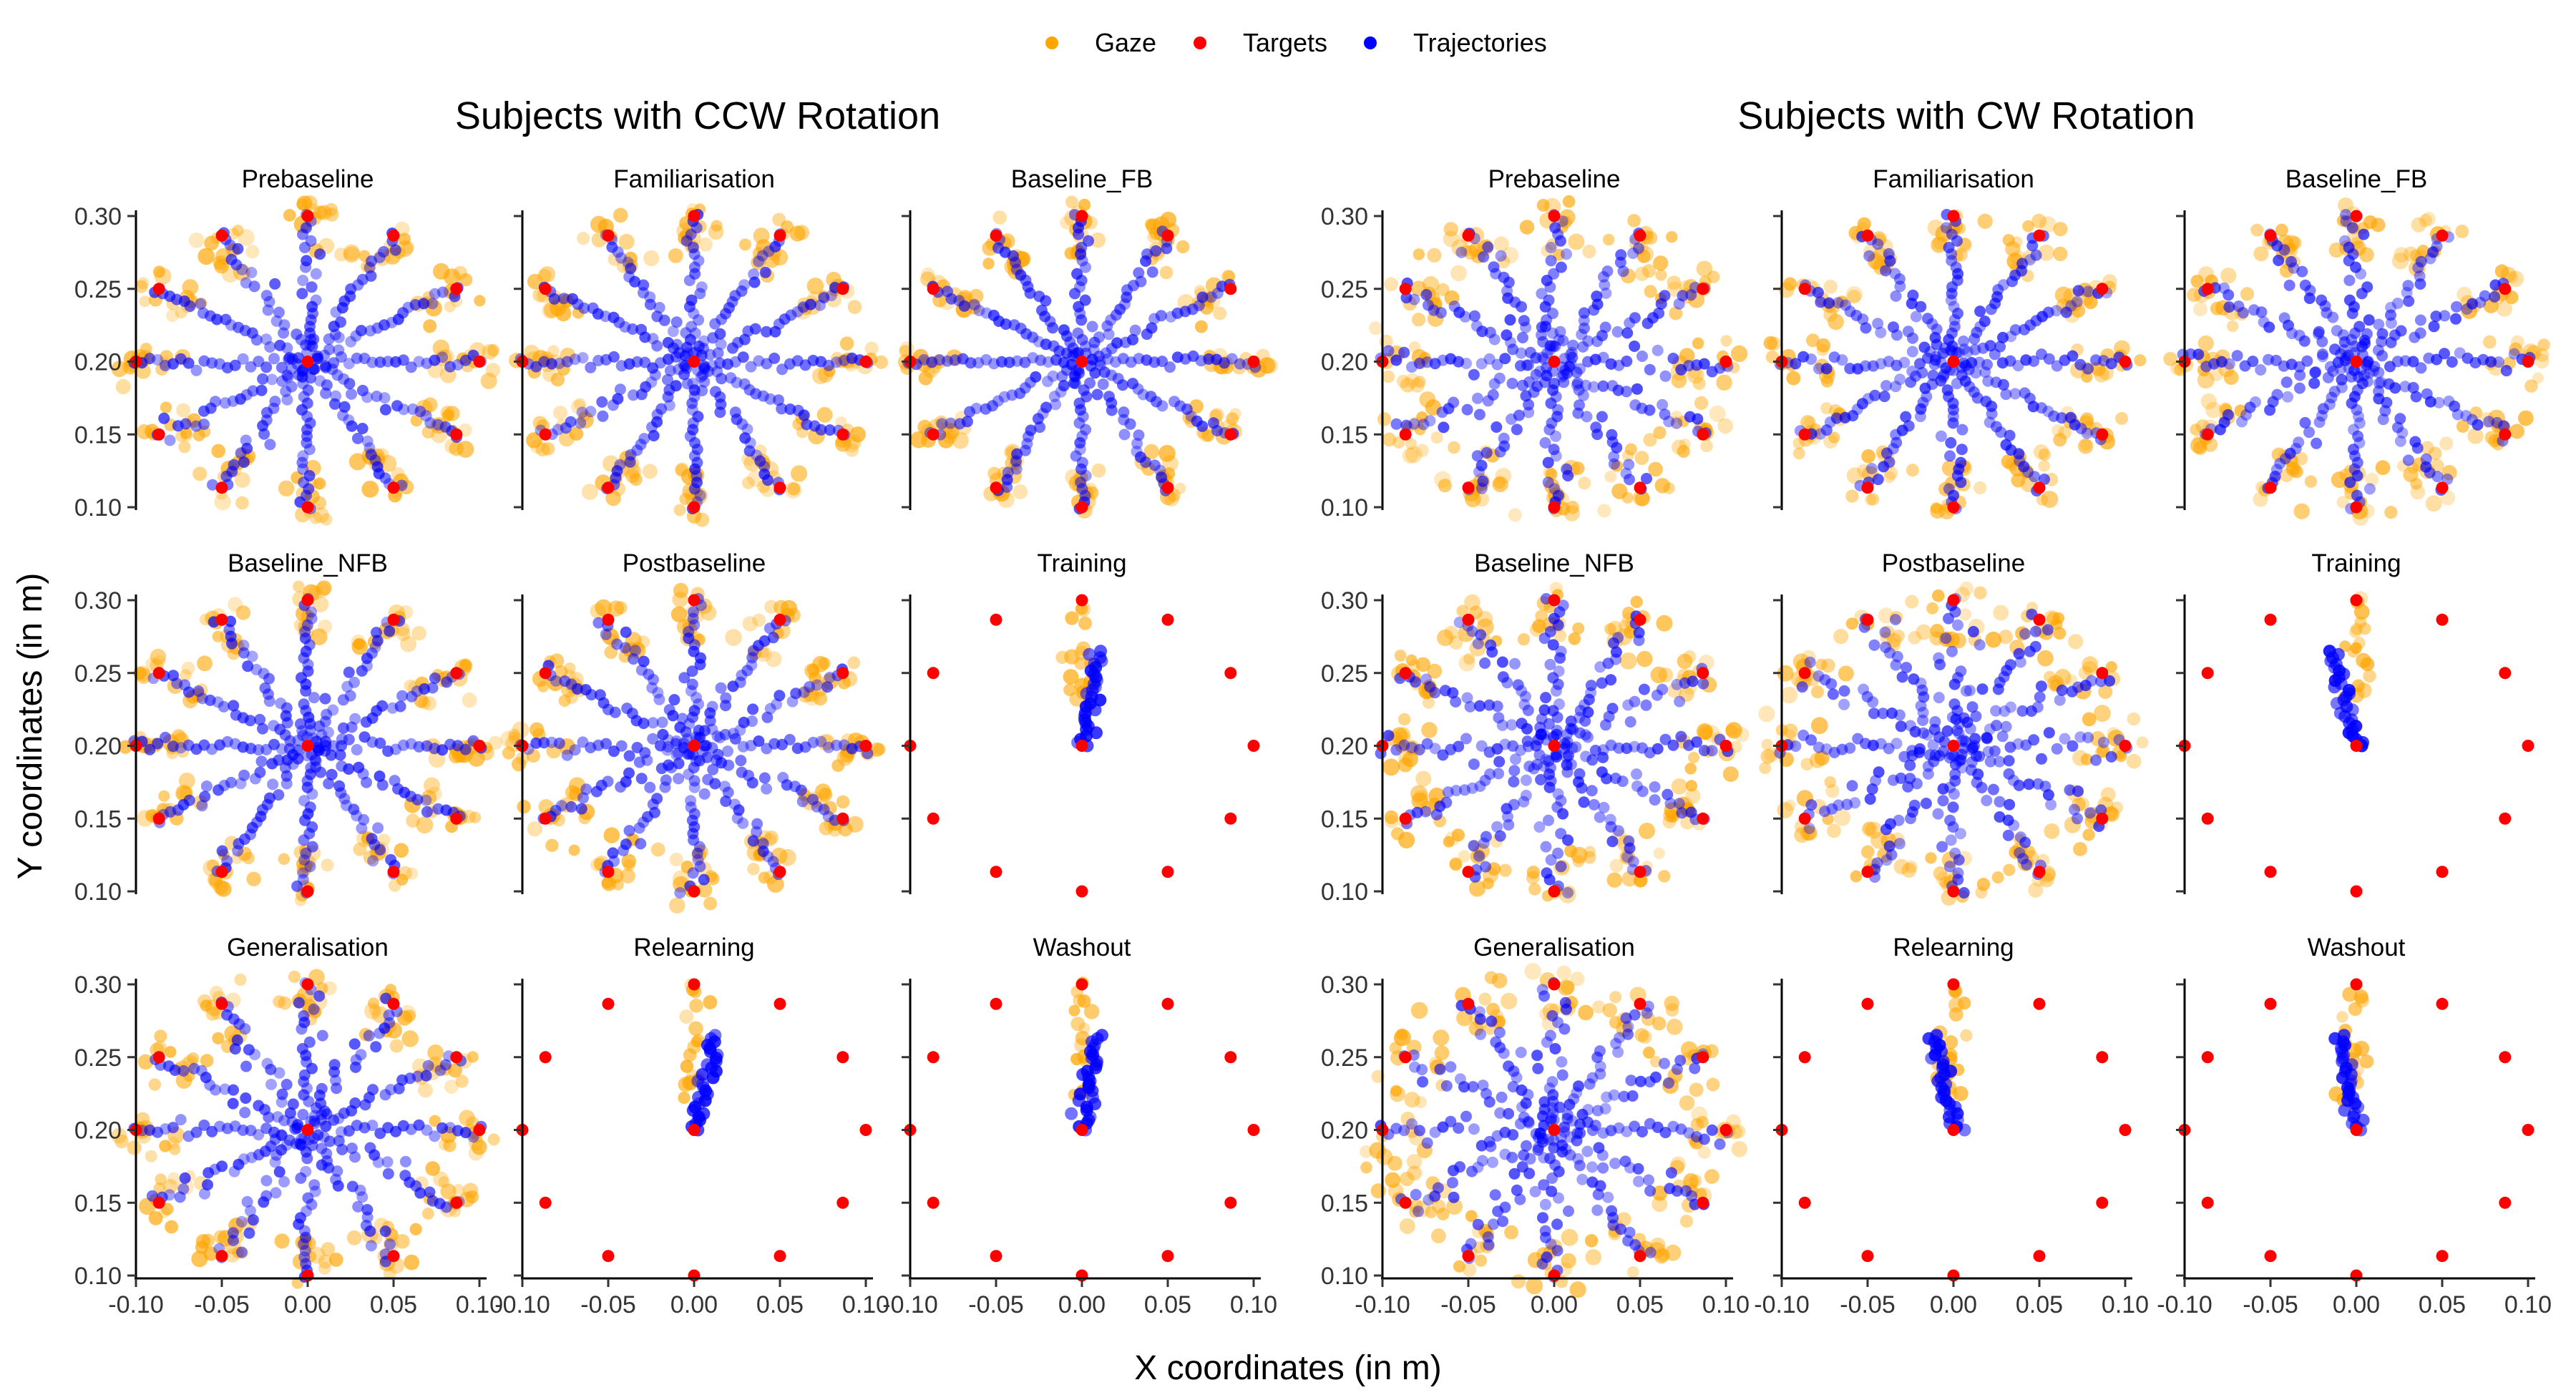 The height and width of the screenshot is (1395, 2576). What do you see at coordinates (1344, 289) in the screenshot?
I see `y-tick-label: 0.25` at bounding box center [1344, 289].